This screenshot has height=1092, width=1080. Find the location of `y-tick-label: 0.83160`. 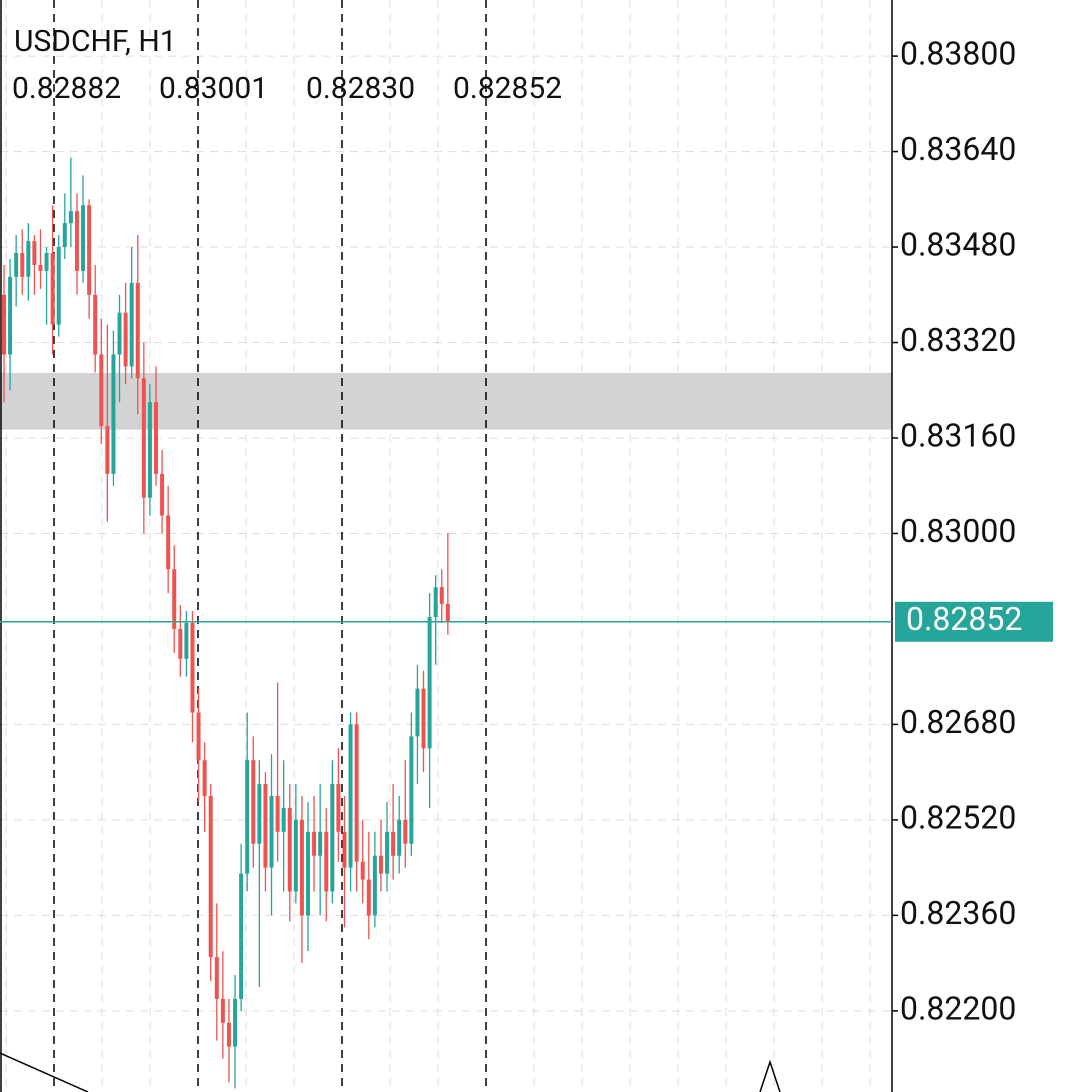

y-tick-label: 0.83160 is located at coordinates (958, 435).